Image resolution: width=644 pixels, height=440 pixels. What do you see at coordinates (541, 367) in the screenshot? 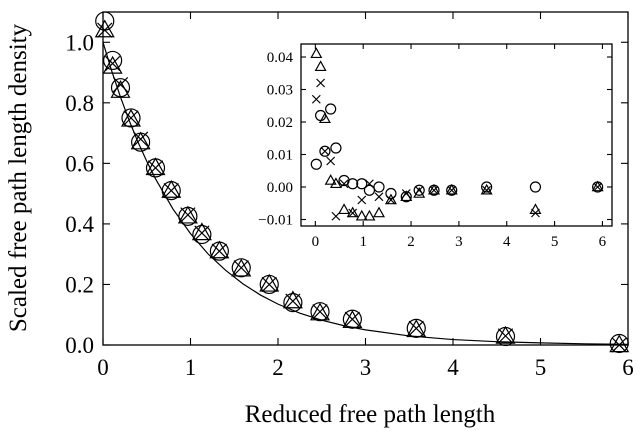
I see `main-x-tick-label: 5` at bounding box center [541, 367].